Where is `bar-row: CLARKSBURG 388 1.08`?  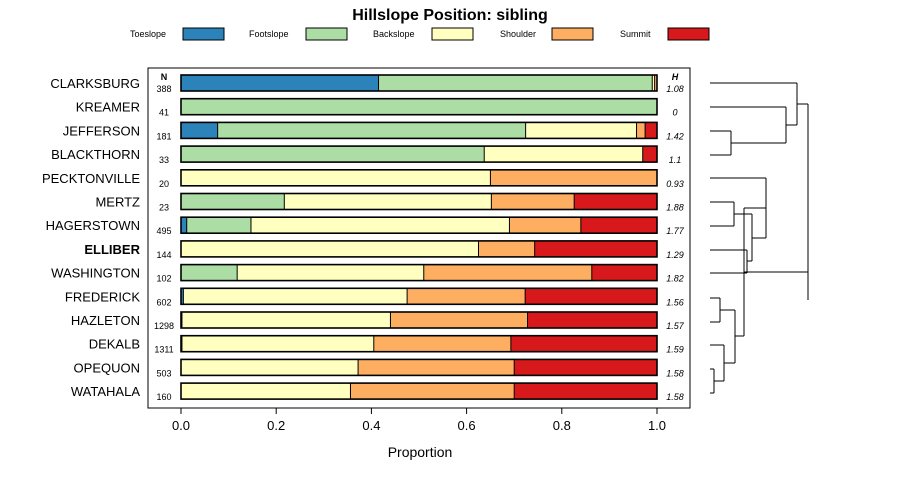
bar-row: CLARKSBURG 388 1.08 is located at coordinates (367, 84).